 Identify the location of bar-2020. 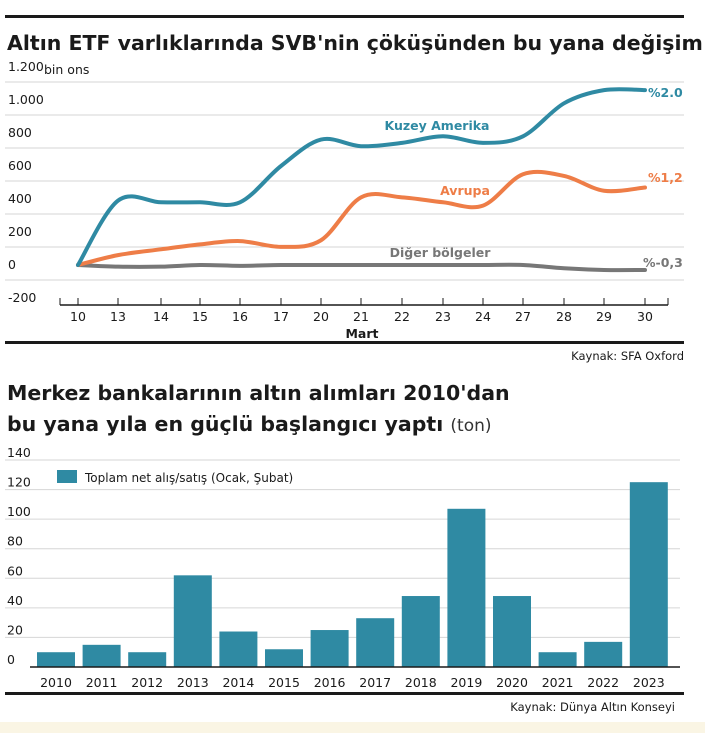
(512, 631).